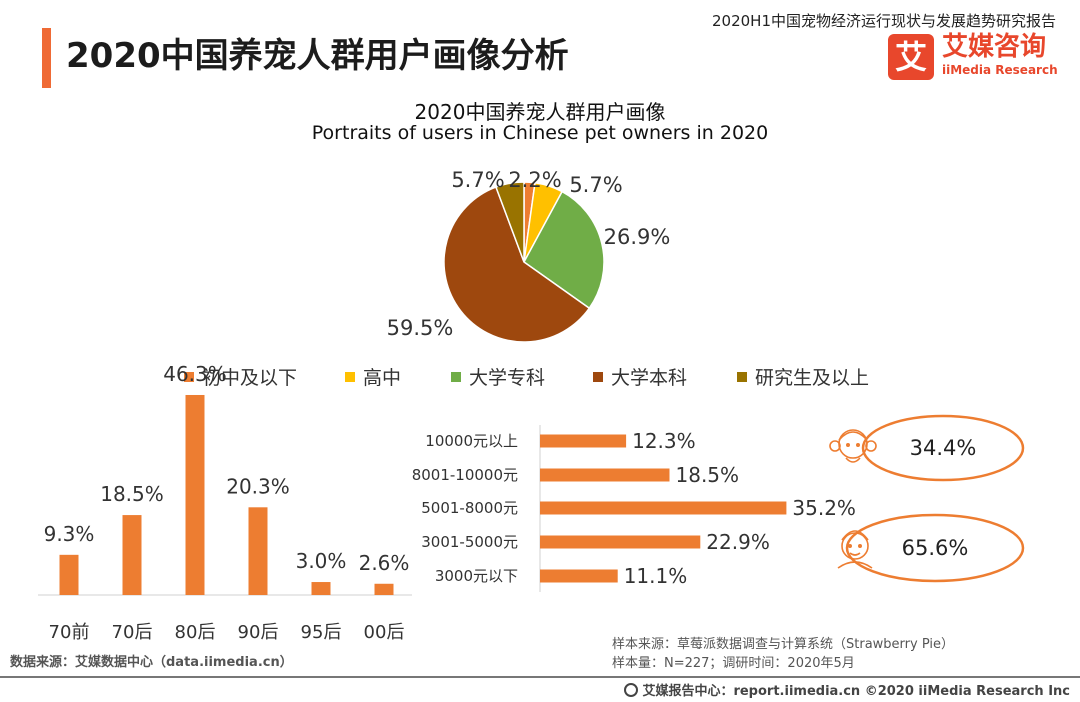 Image resolution: width=1080 pixels, height=702 pixels. I want to click on age-value-label: 2.6%, so click(384, 563).